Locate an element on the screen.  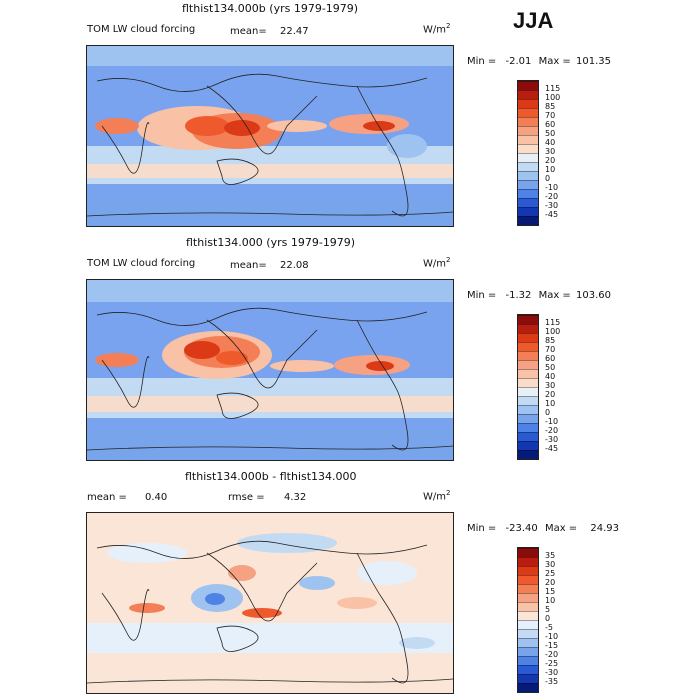
panel-1-max-value: 101.35 is located at coordinates (593, 61).